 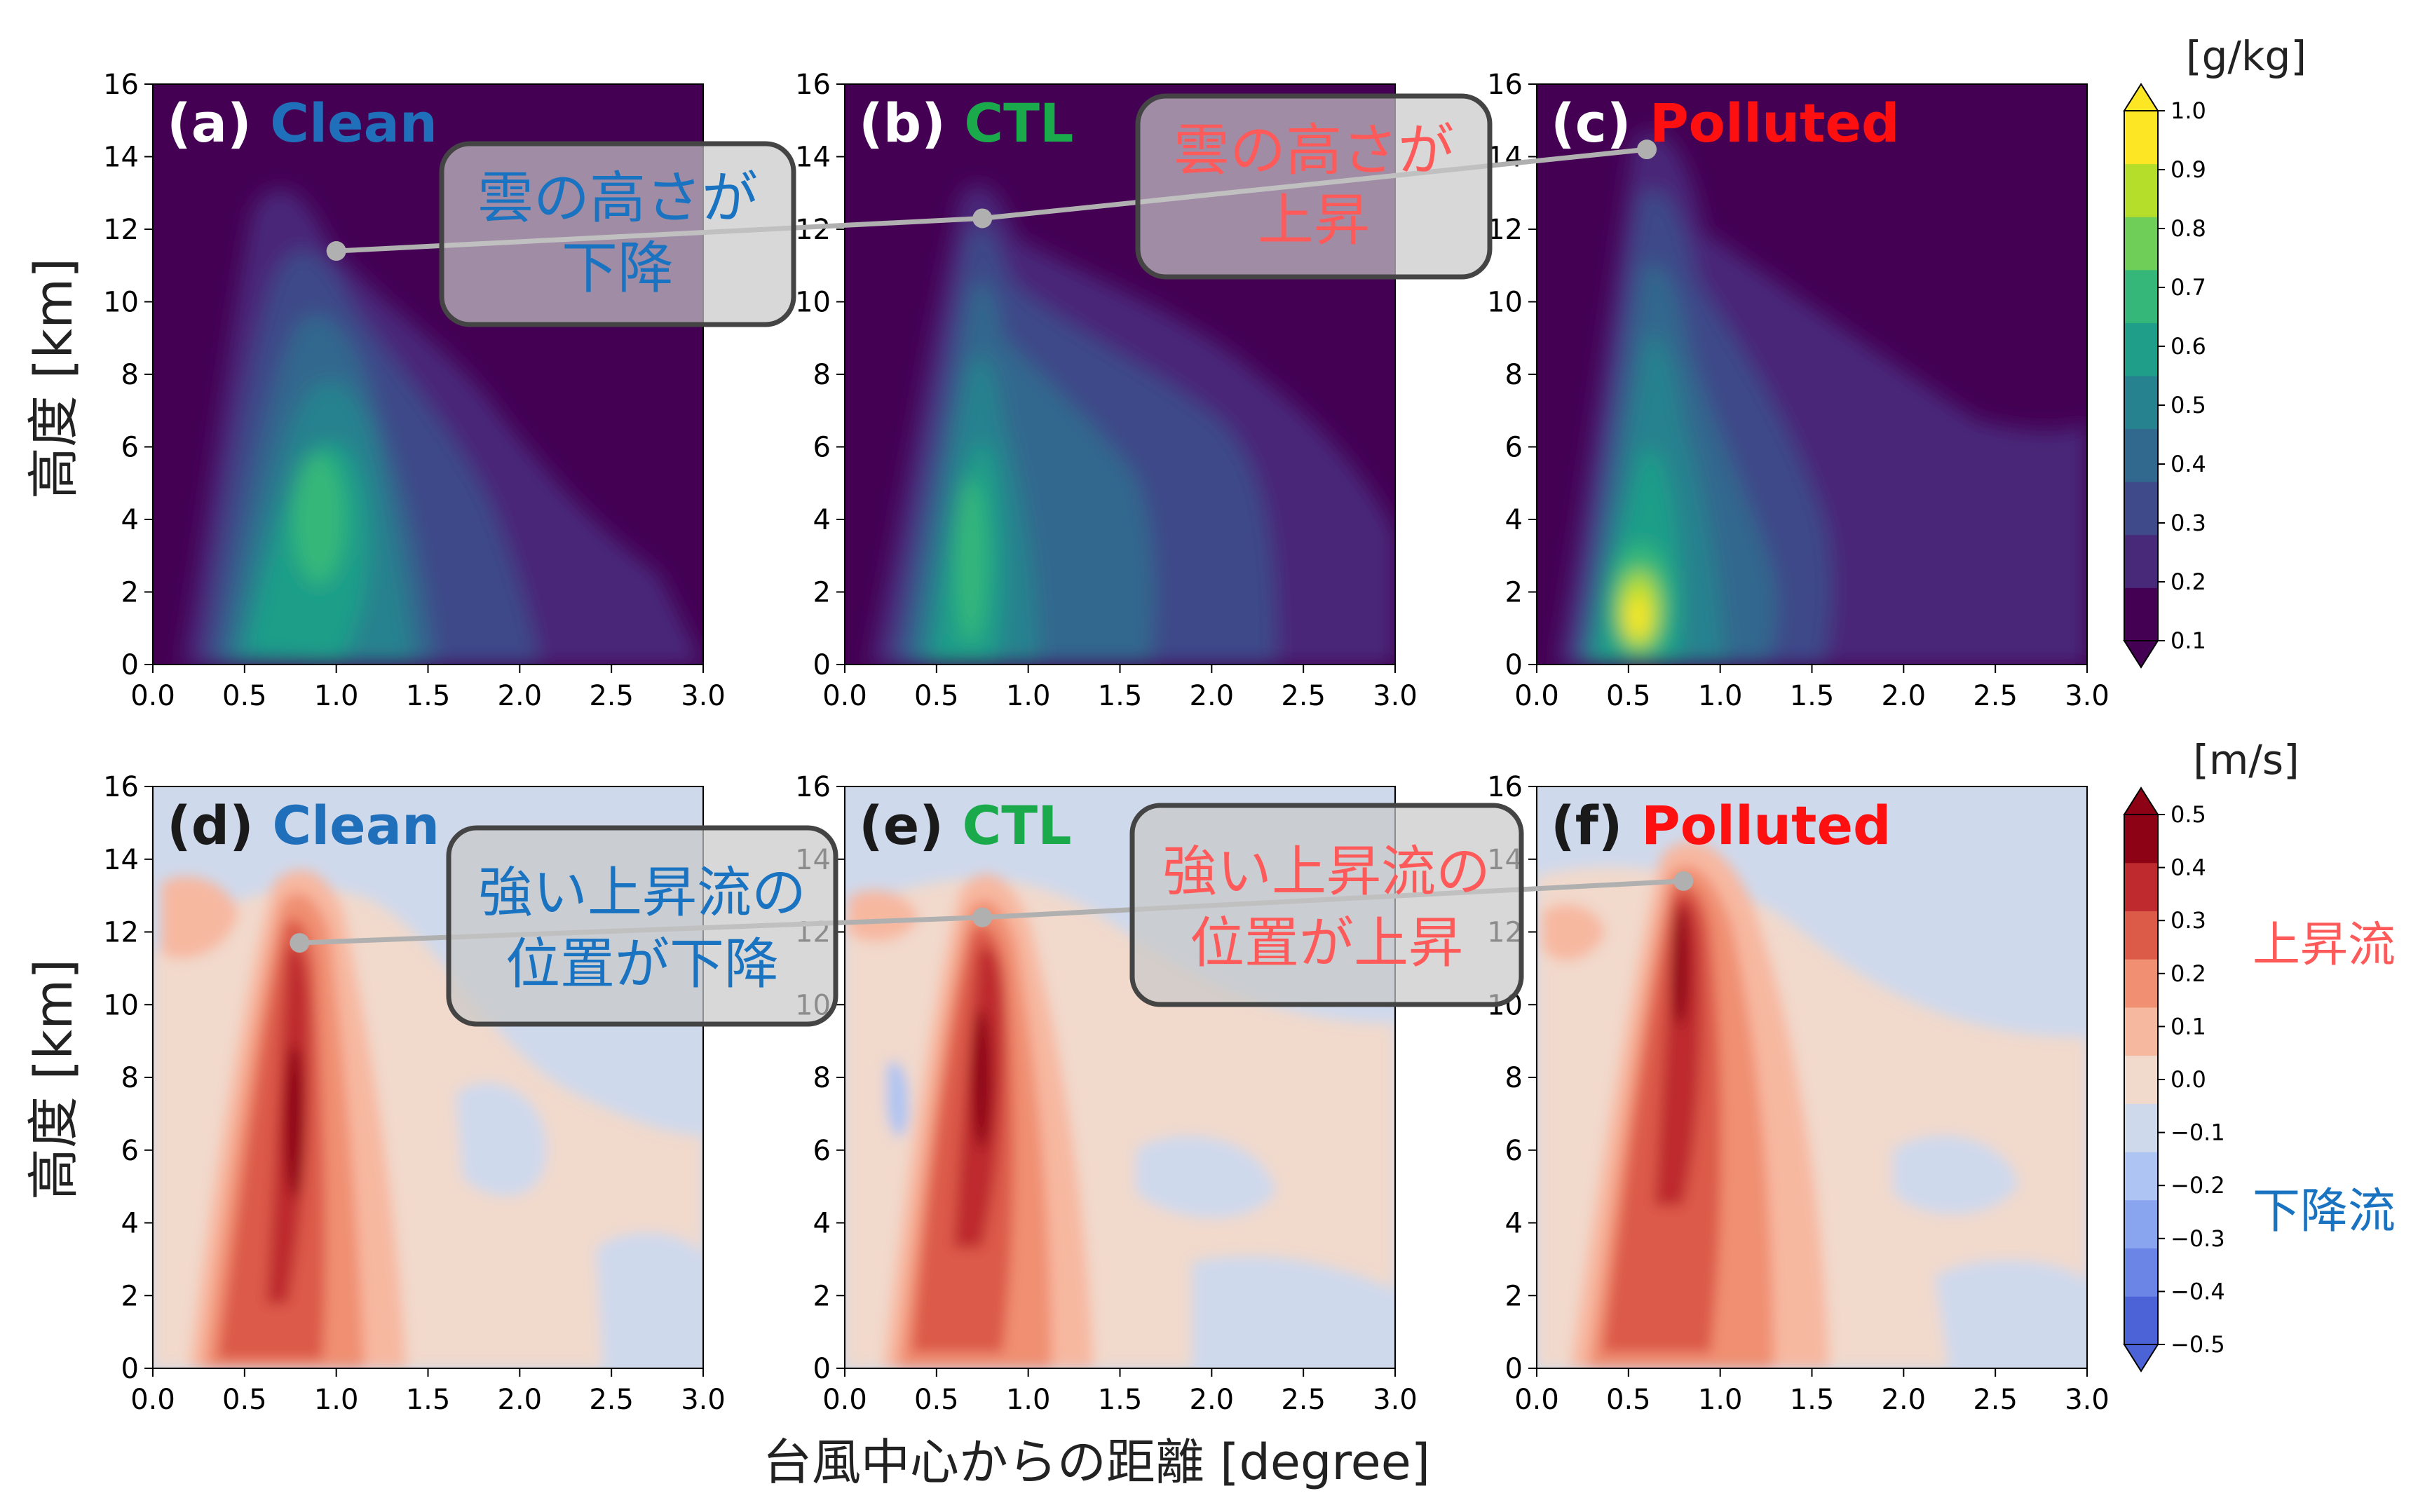 What do you see at coordinates (2188, 973) in the screenshot?
I see `colorbar-tick-label: 0.2` at bounding box center [2188, 973].